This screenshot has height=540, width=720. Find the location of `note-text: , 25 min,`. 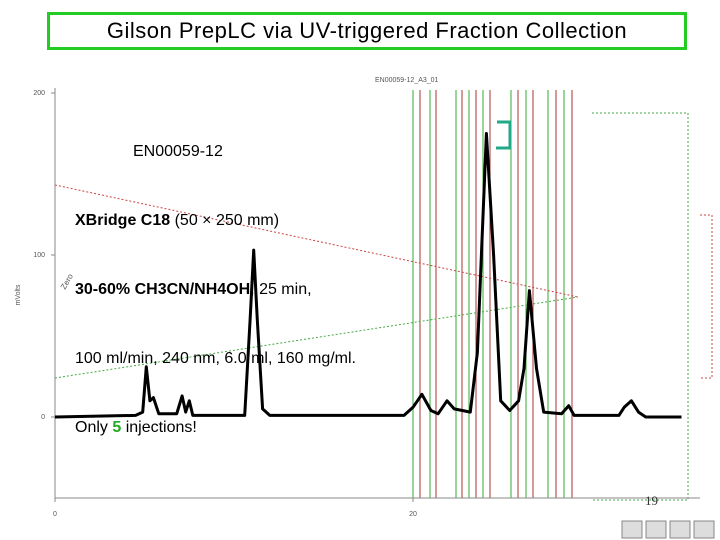

note-text: , 25 min, is located at coordinates (281, 289).